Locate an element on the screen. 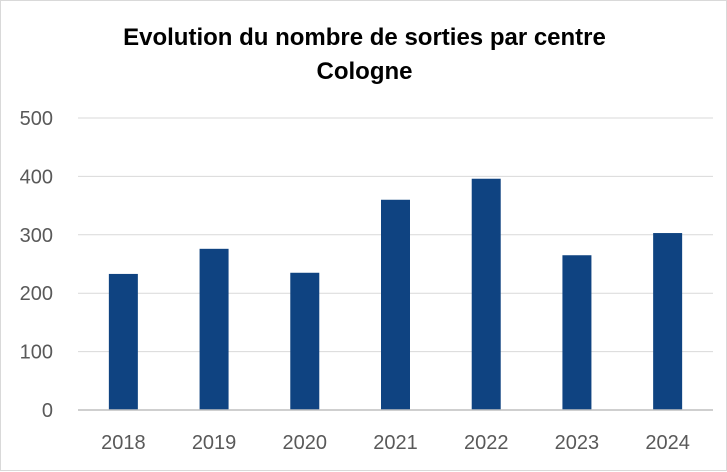 The width and height of the screenshot is (727, 472). x-tick-label: 2021 is located at coordinates (395, 443).